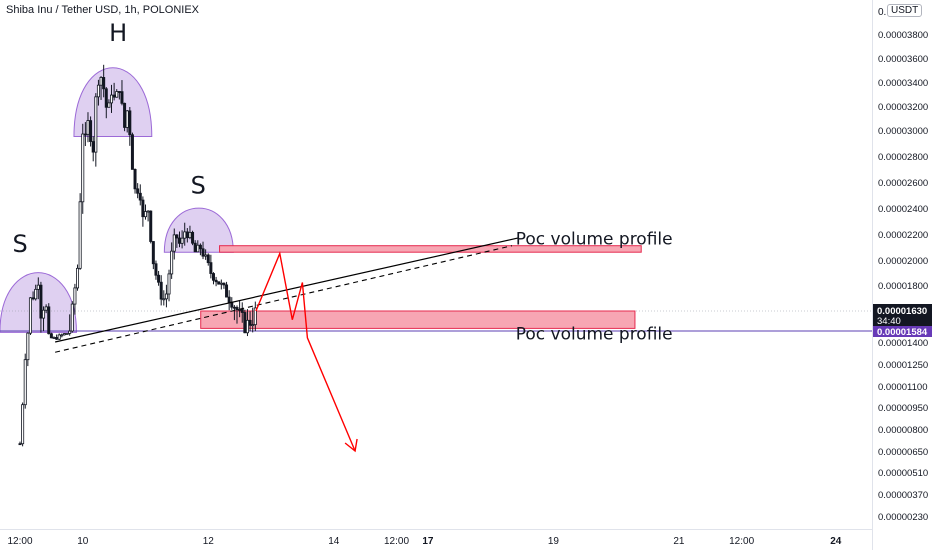 This screenshot has height=551, width=932. Describe the element at coordinates (103, 10) in the screenshot. I see `chart-title: Shiba Inu / Tether USD, 1h, POLONIEX` at that location.